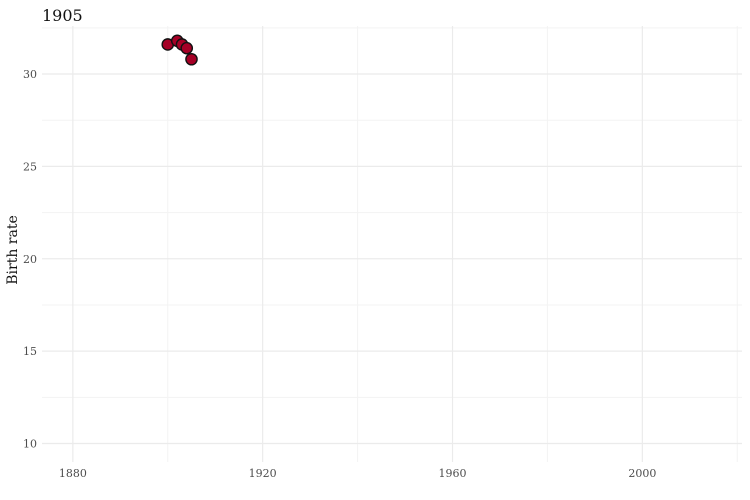 This screenshot has height=500, width=750. What do you see at coordinates (73, 473) in the screenshot?
I see `x-tick-label: 1880` at bounding box center [73, 473].